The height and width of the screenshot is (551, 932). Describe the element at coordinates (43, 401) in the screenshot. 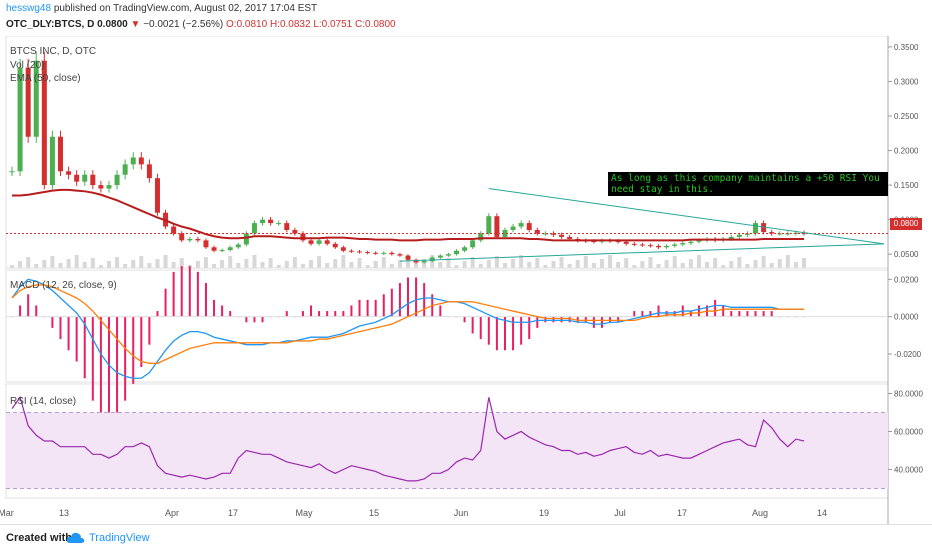

I see `rsi-label: RSI (14, close)` at that location.